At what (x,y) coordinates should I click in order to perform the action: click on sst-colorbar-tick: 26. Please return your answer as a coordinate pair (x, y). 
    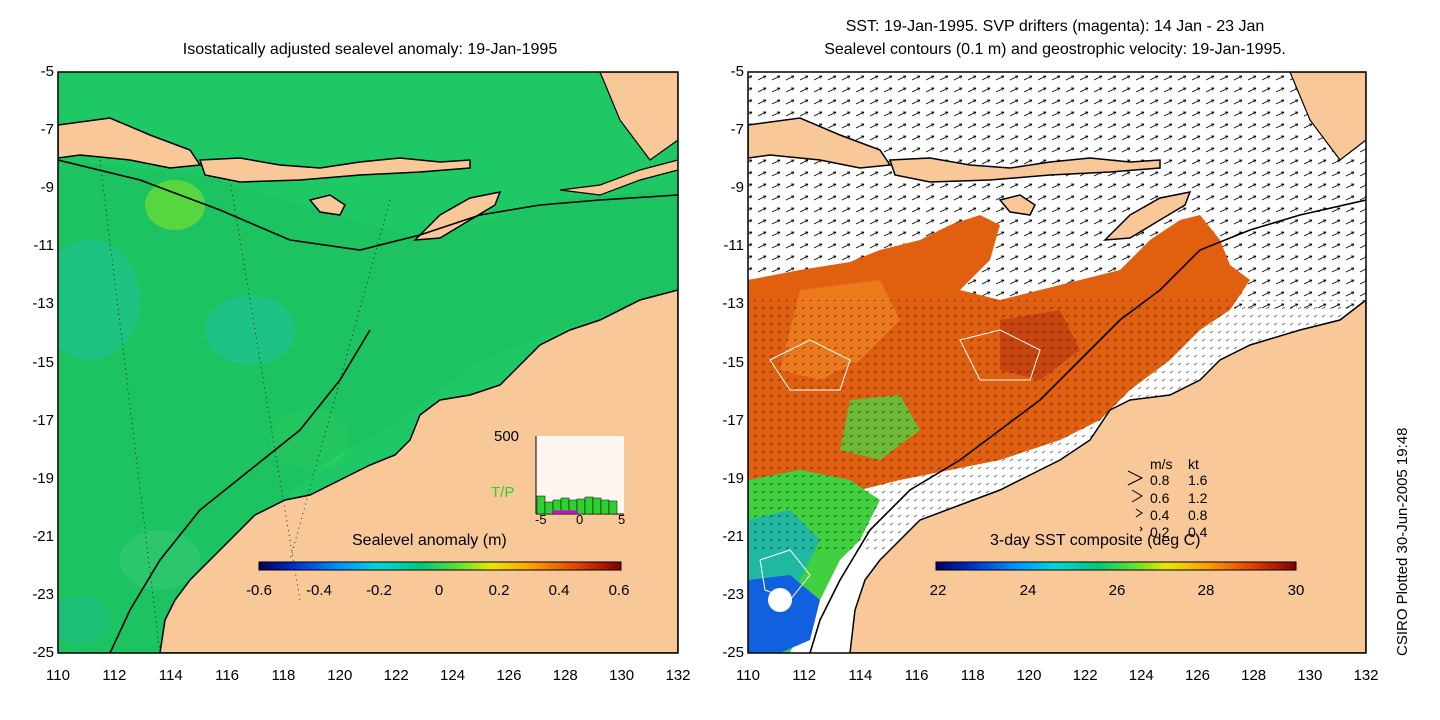
    Looking at the image, I should click on (1117, 590).